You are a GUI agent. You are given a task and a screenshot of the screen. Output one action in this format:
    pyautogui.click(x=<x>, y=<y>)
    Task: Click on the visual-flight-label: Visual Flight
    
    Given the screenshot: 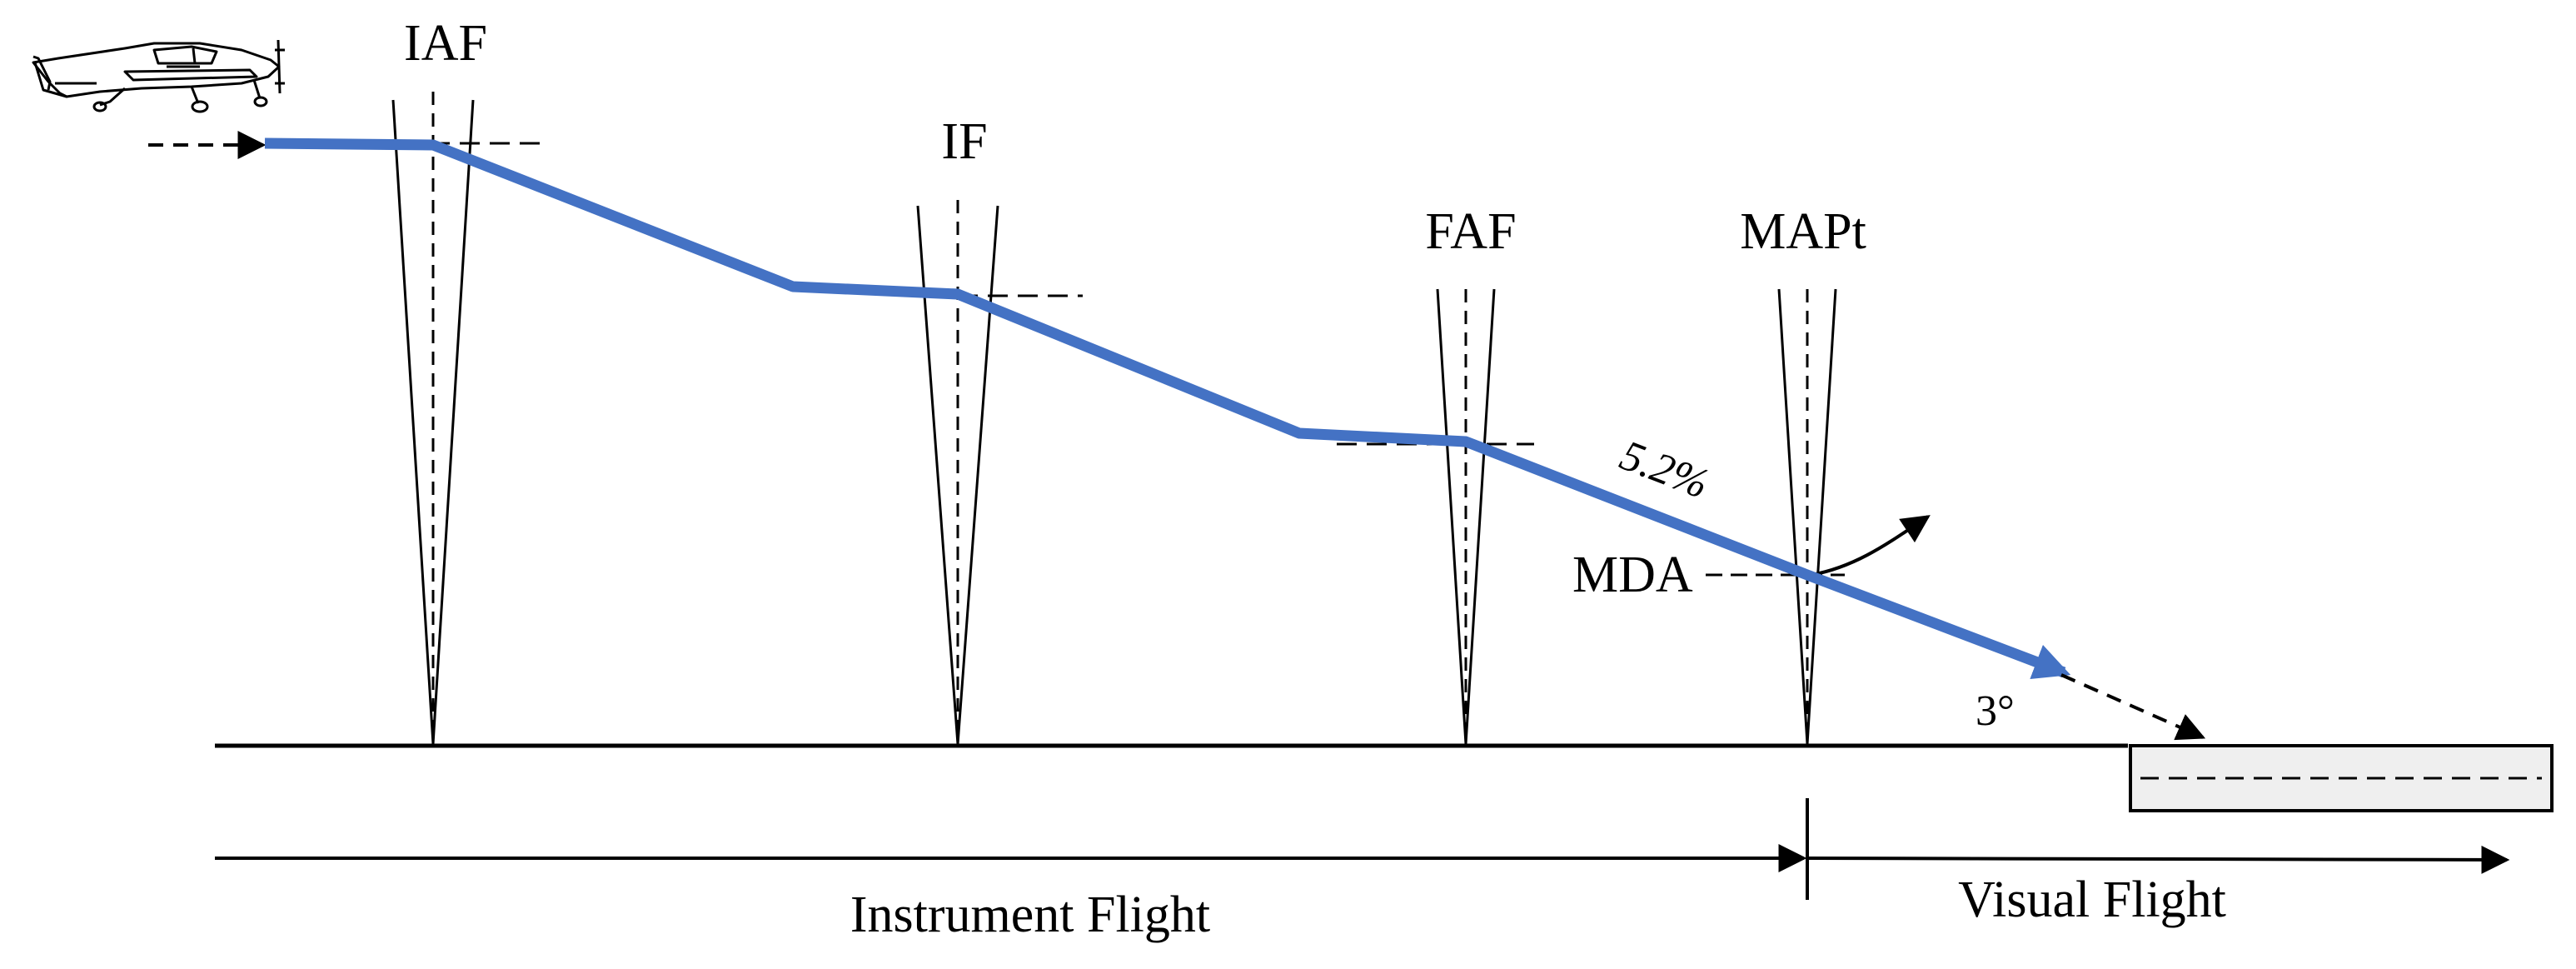 What is the action you would take?
    pyautogui.click(x=2092, y=900)
    